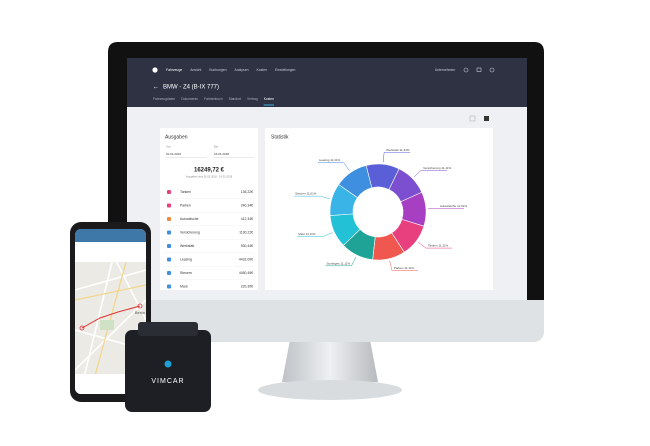 This screenshot has height=446, width=650. I want to click on phone-screen: Berlin, so click(110, 311).